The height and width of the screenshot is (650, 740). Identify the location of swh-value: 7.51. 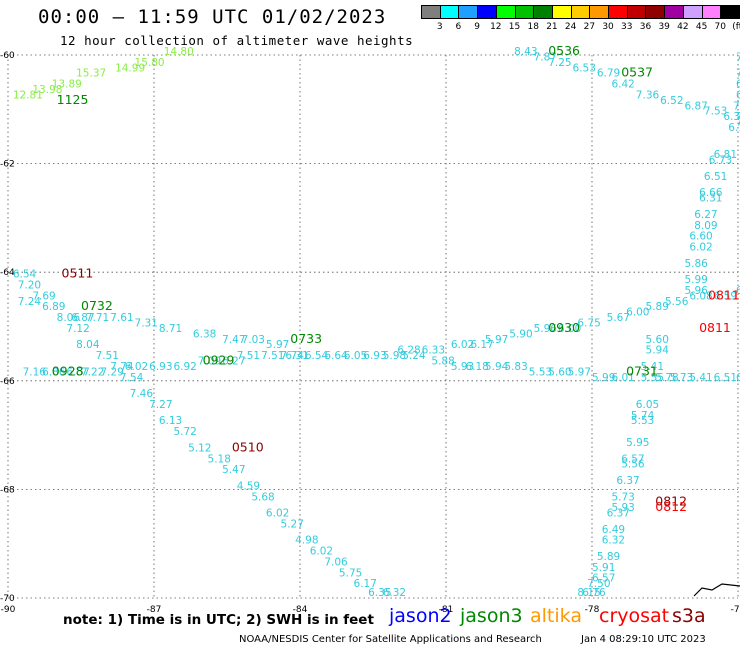
(248, 356).